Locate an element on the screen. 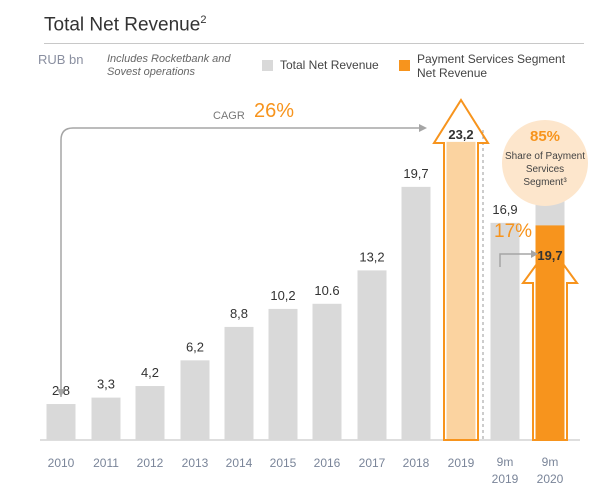 This screenshot has height=495, width=609. data-label-2011: 3,3 is located at coordinates (106, 384).